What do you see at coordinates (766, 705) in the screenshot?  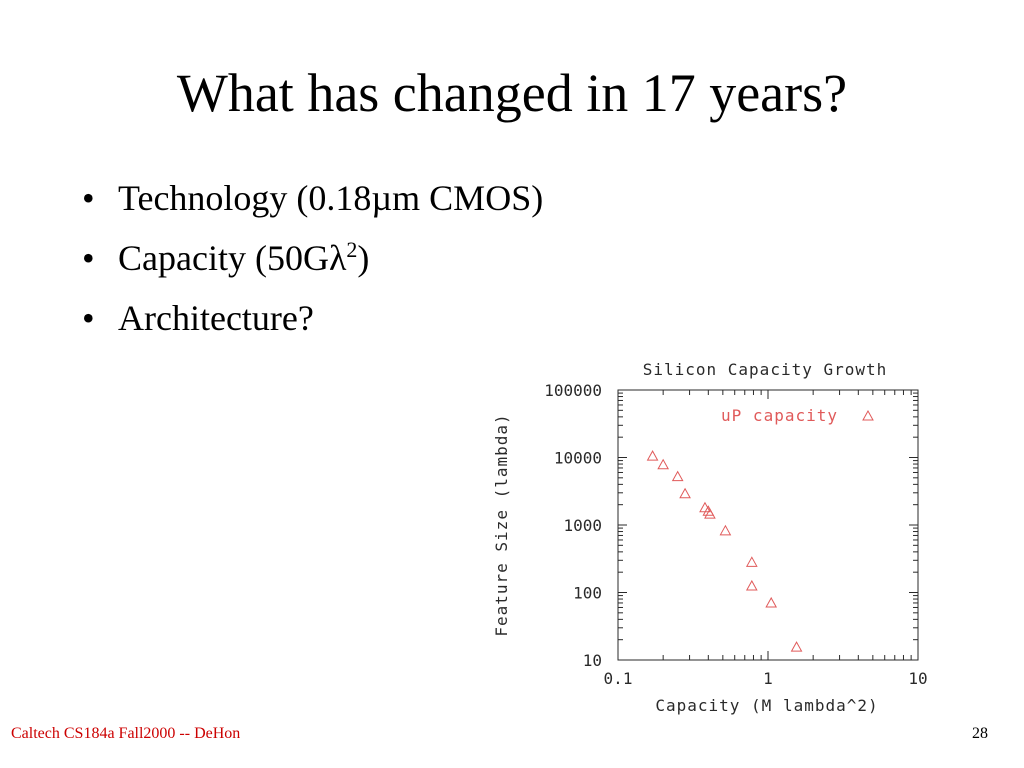 I see `x-axis-label: Capacity (M lambda^2)` at bounding box center [766, 705].